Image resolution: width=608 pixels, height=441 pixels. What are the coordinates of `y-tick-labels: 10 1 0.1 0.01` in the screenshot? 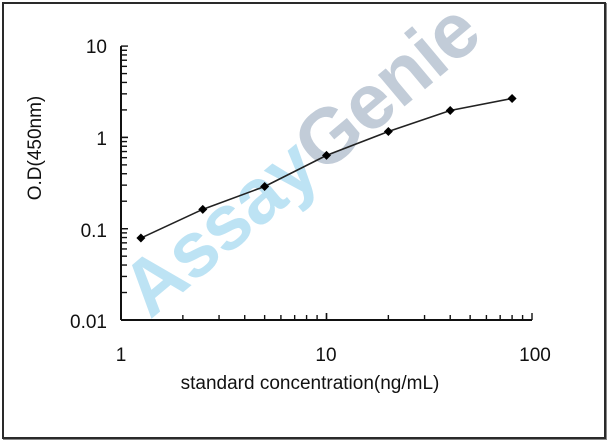 It's located at (88, 185).